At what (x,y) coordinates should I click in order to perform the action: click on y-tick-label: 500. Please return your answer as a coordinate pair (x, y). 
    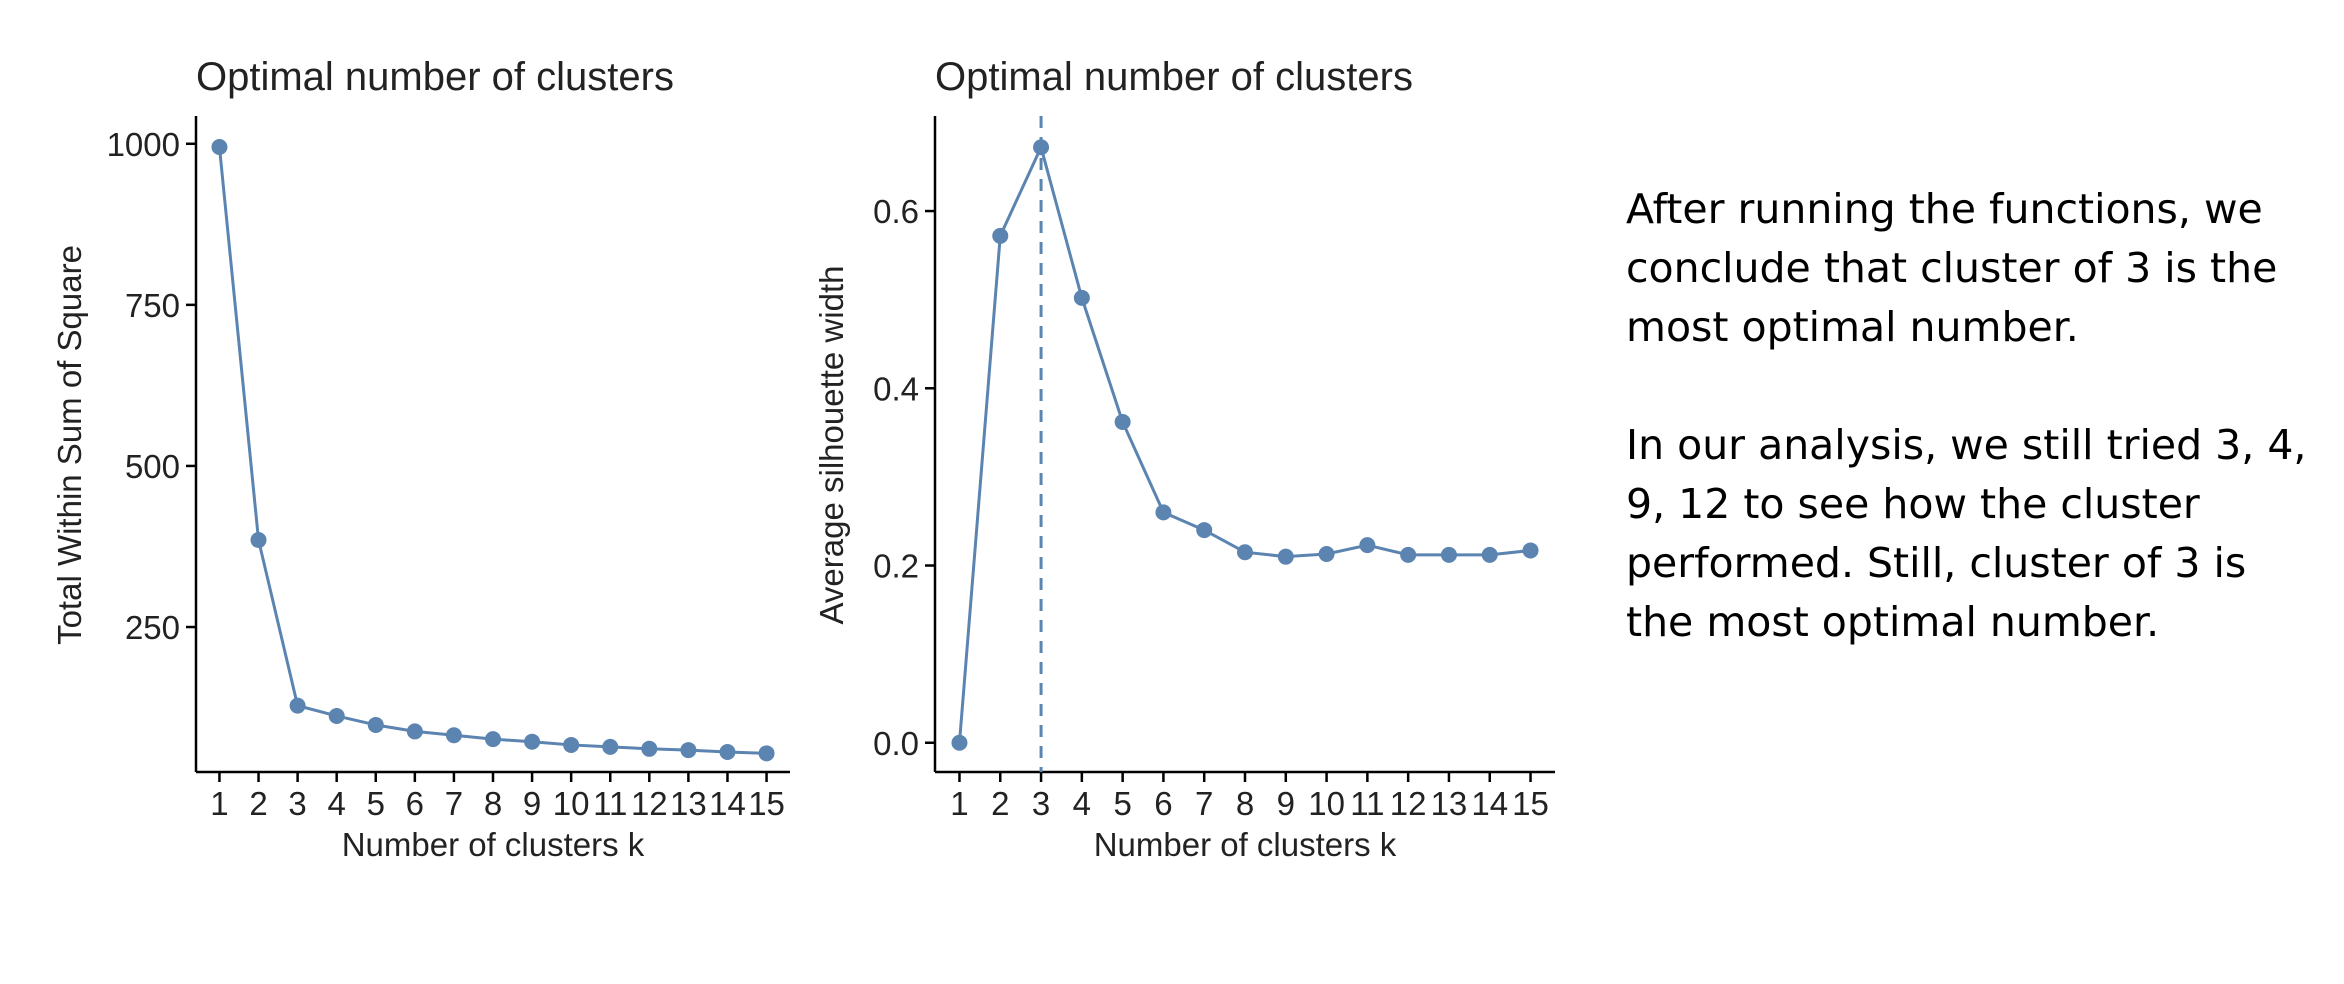
    Looking at the image, I should click on (152, 466).